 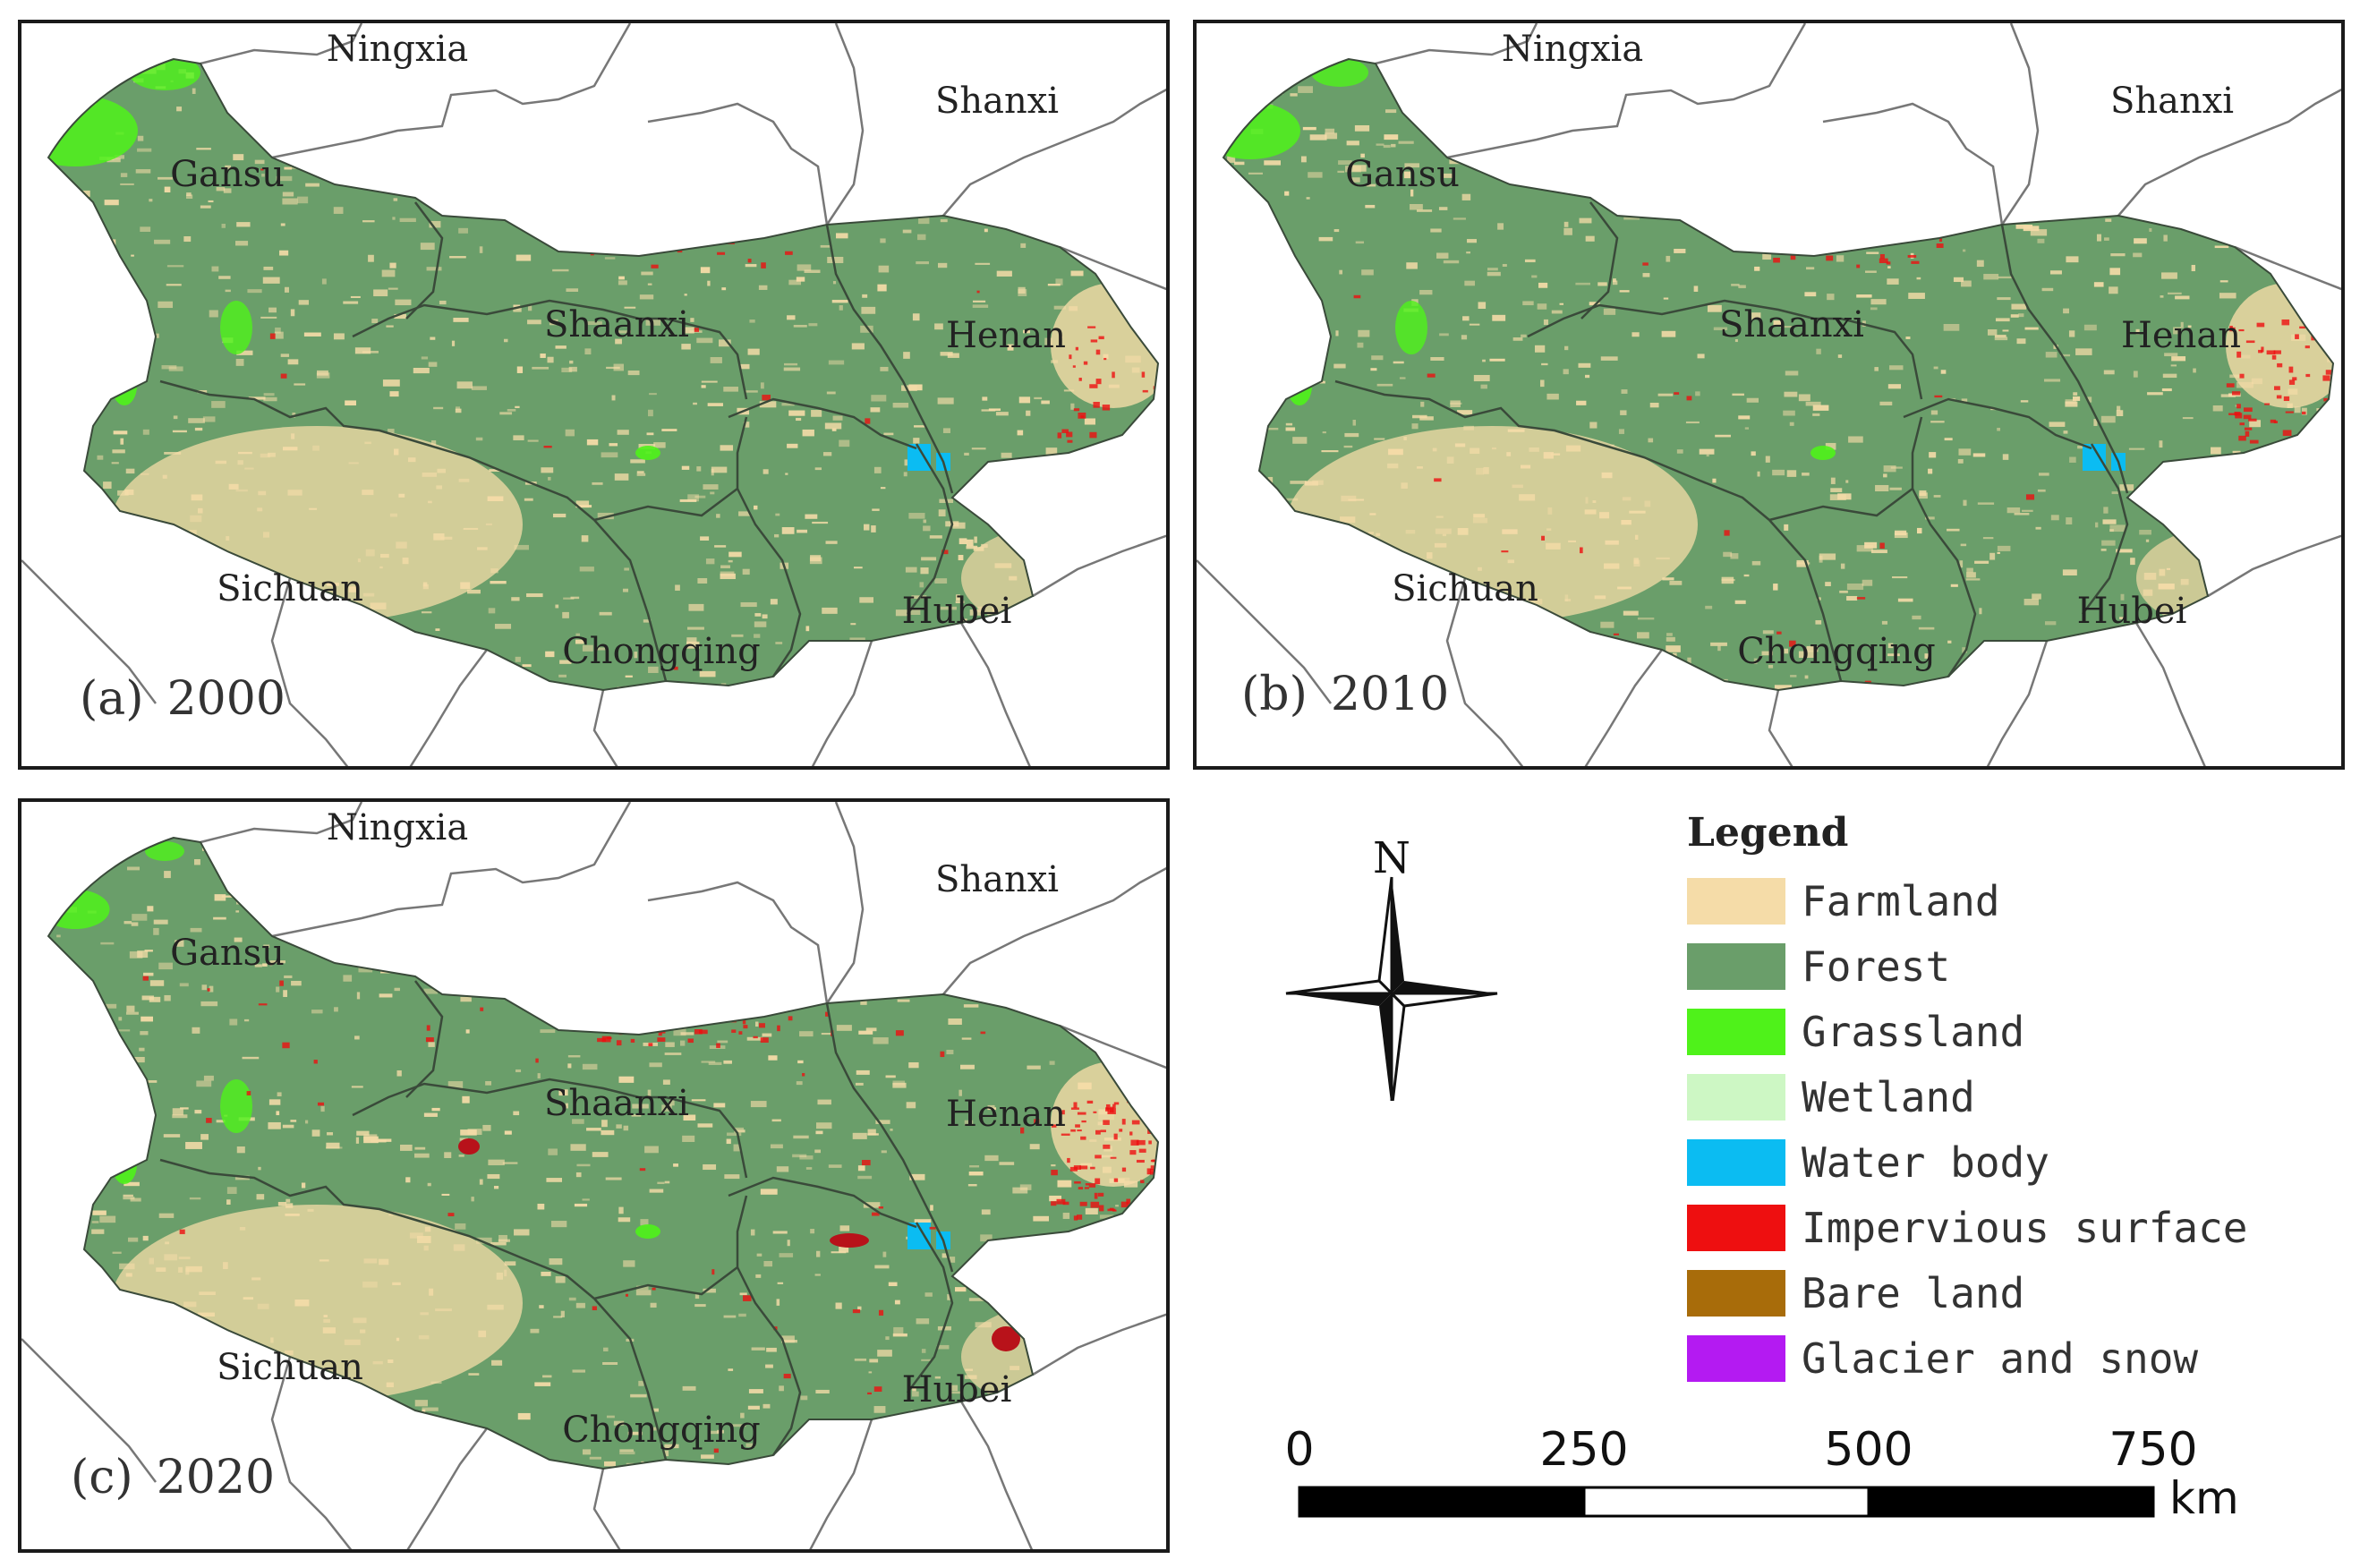 I want to click on province-label: Hubei, so click(x=2132, y=611).